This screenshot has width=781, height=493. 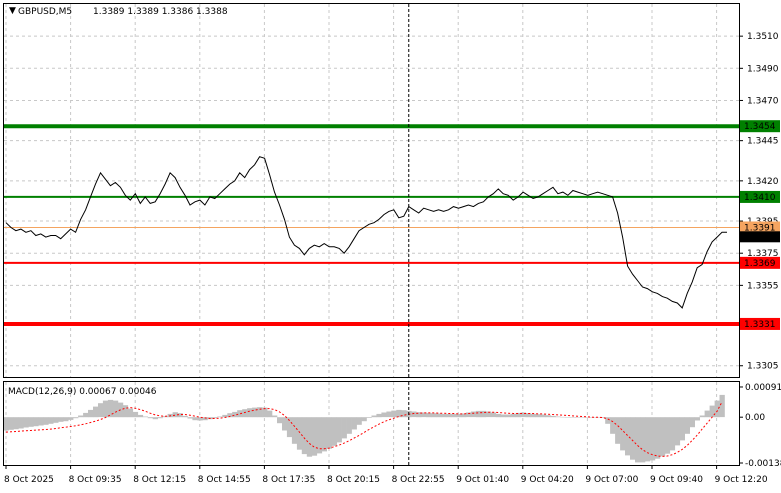 What do you see at coordinates (12, 11) in the screenshot?
I see `symbol-menu-icon: ▼` at bounding box center [12, 11].